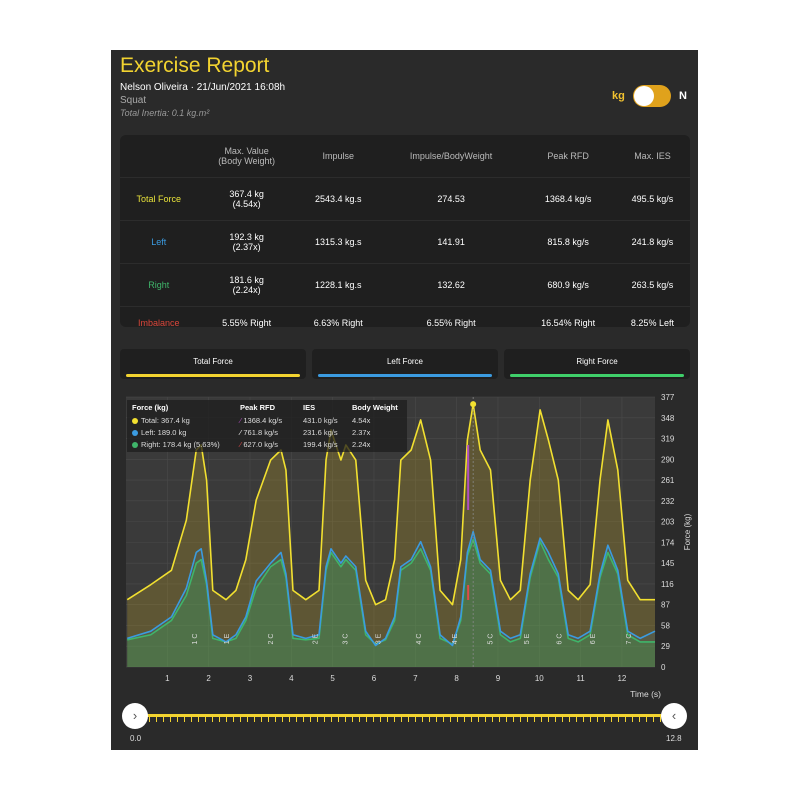 This screenshot has height=800, width=800. What do you see at coordinates (246, 322) in the screenshot?
I see `table-cell: 5.55% Right` at bounding box center [246, 322].